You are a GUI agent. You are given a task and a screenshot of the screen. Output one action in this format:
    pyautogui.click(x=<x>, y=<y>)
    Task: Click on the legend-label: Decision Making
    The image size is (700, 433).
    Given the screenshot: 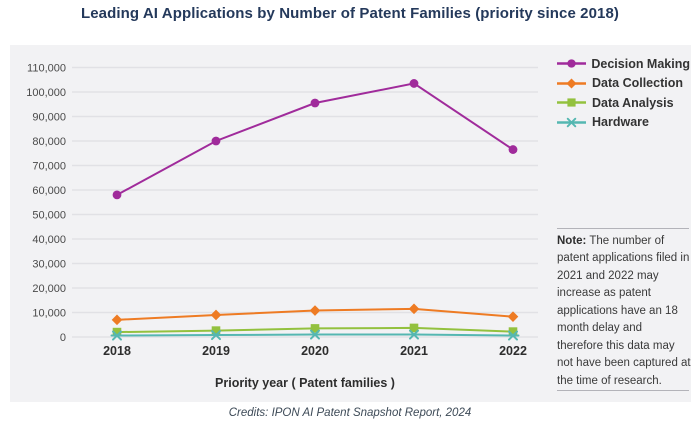 What is the action you would take?
    pyautogui.click(x=640, y=63)
    